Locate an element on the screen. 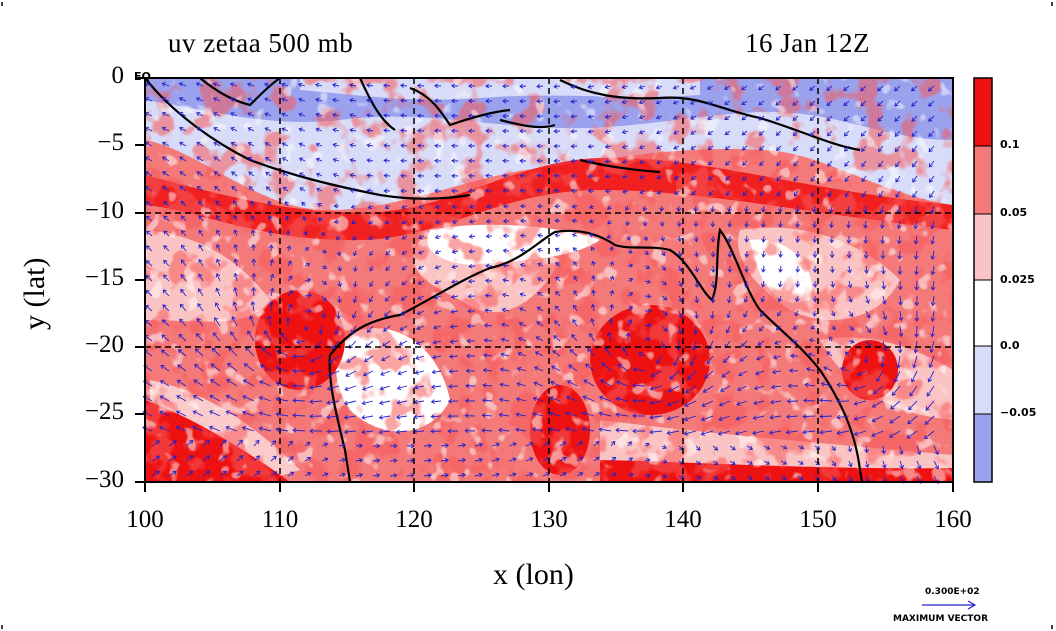 The width and height of the screenshot is (1056, 631). x-tick-label: 110 is located at coordinates (280, 519).